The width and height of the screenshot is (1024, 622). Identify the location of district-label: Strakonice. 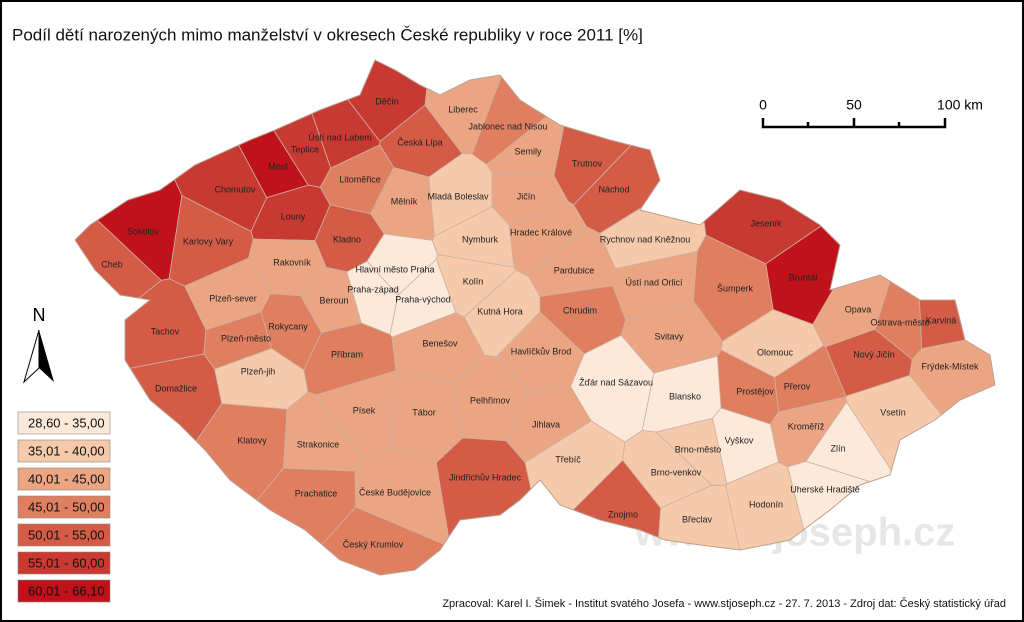
(318, 444).